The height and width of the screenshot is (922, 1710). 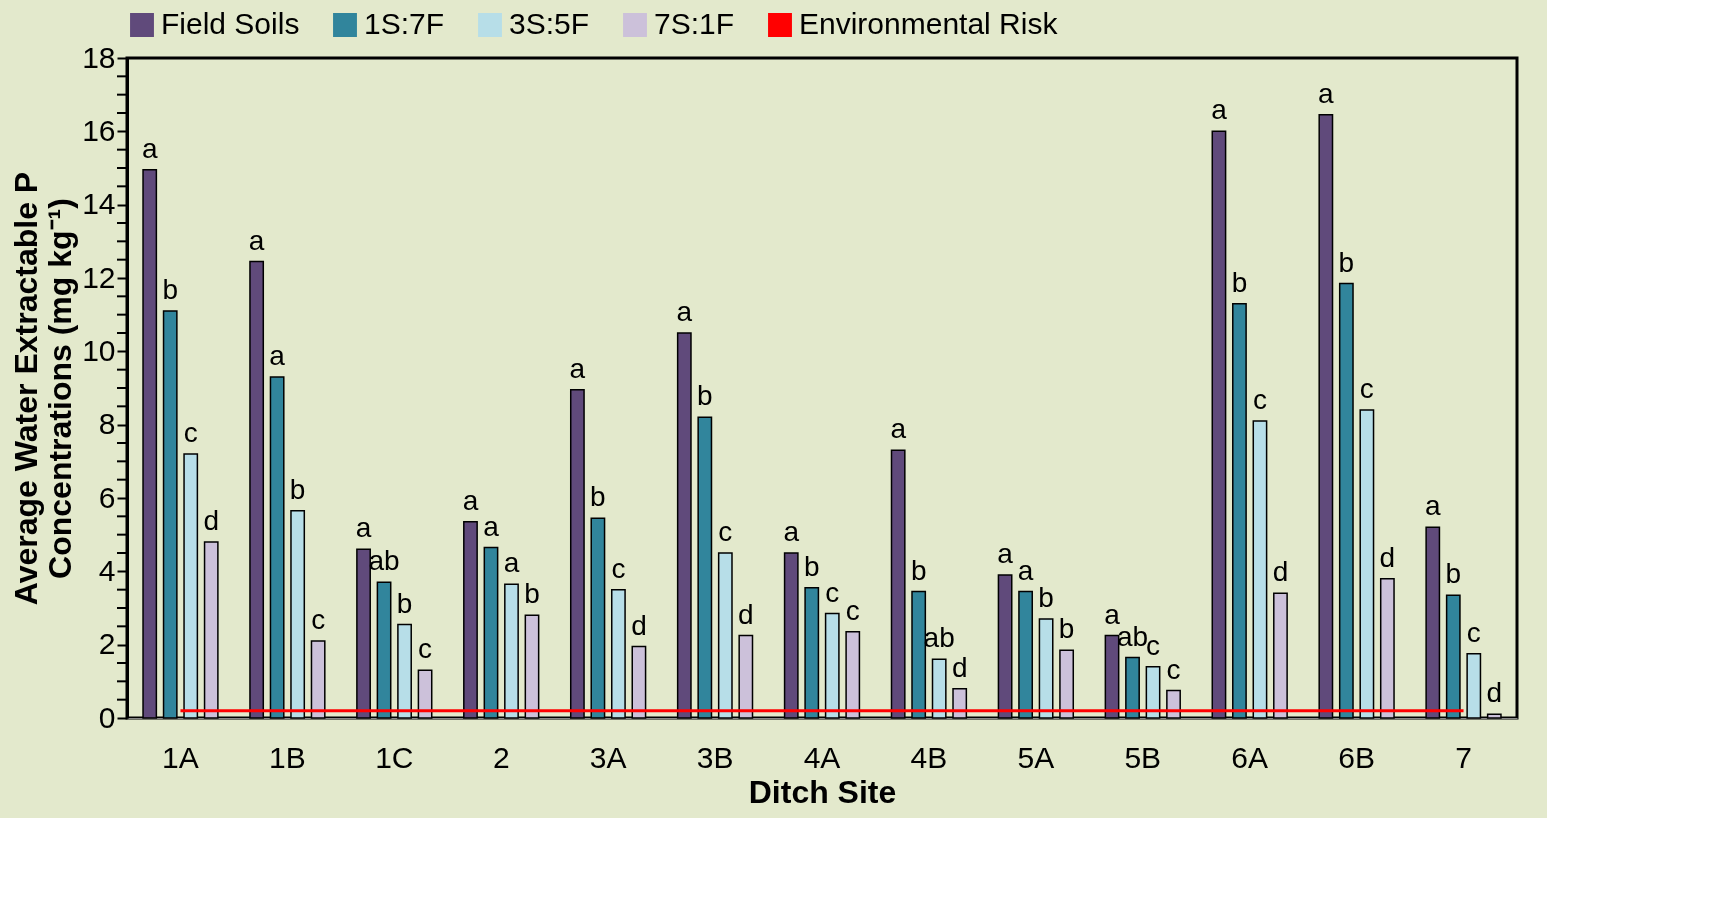 What do you see at coordinates (1463, 757) in the screenshot?
I see `x-tick-label: 7` at bounding box center [1463, 757].